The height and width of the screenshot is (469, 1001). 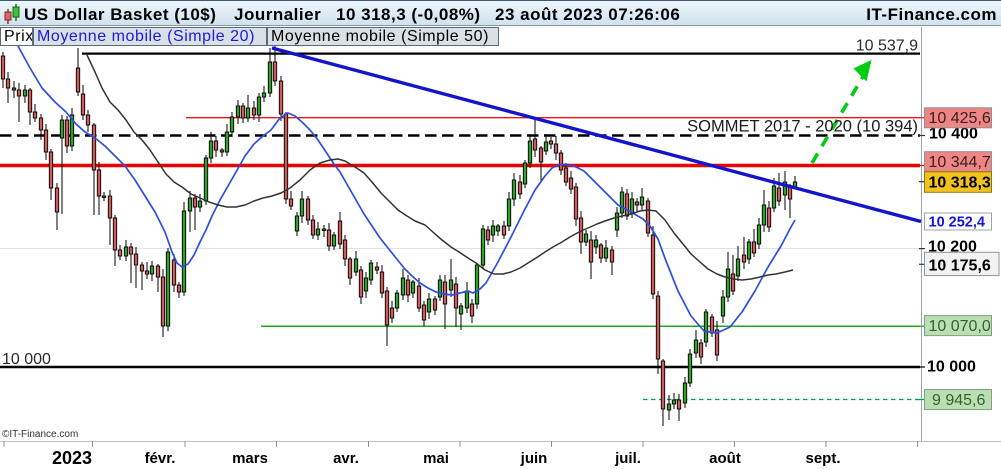 I want to click on svg-text: 10 537,9, so click(x=887, y=46).